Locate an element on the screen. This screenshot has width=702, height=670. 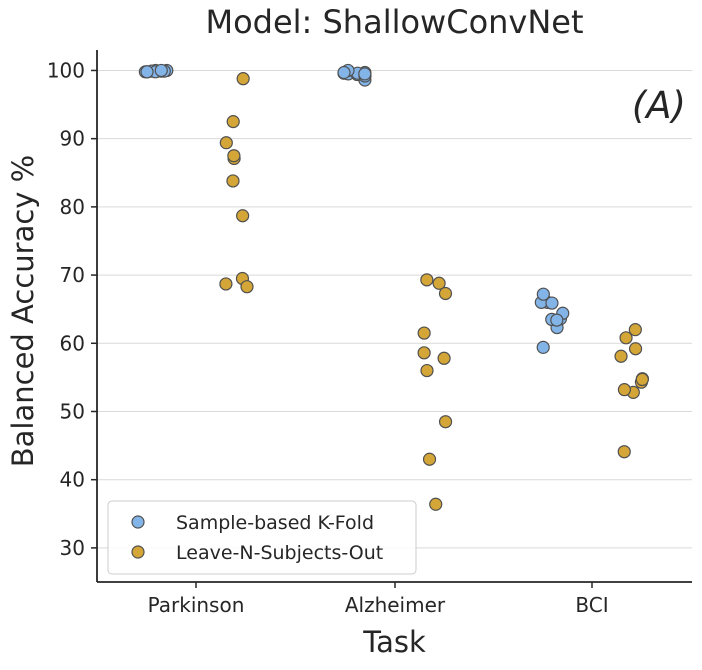
legend-marker-sample-based-k-fold is located at coordinates (138, 522).